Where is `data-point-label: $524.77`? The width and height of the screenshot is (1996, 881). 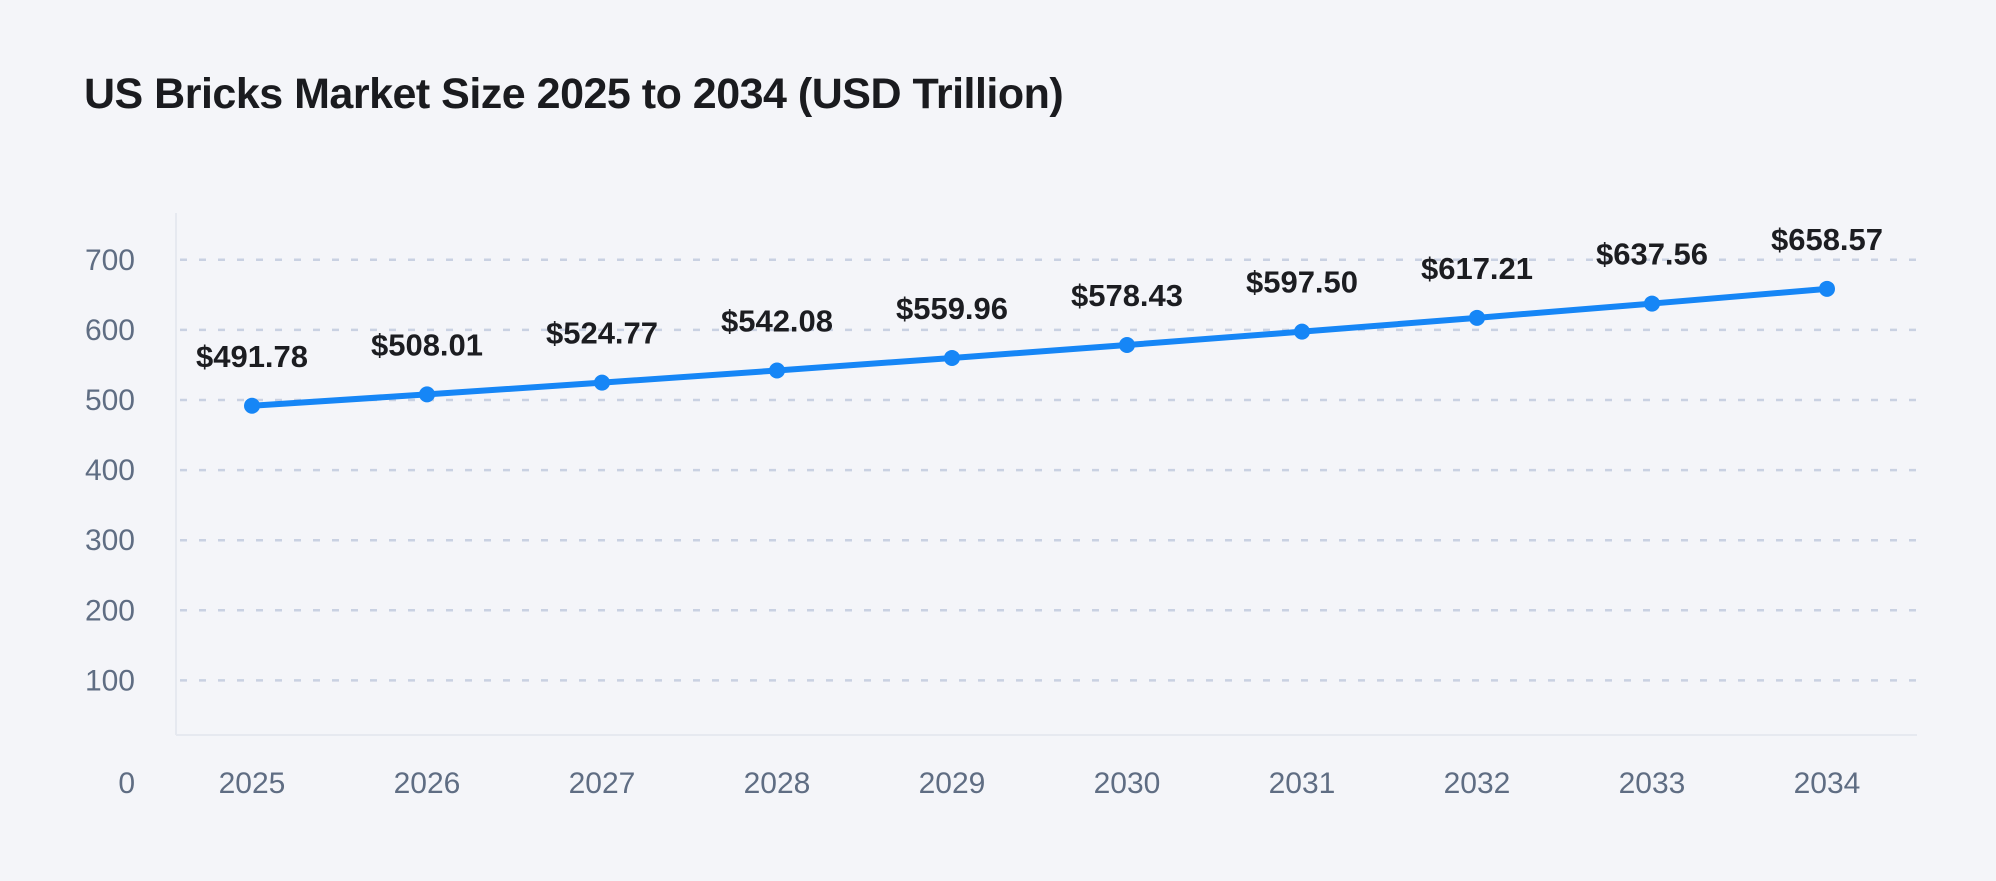
data-point-label: $524.77 is located at coordinates (602, 333).